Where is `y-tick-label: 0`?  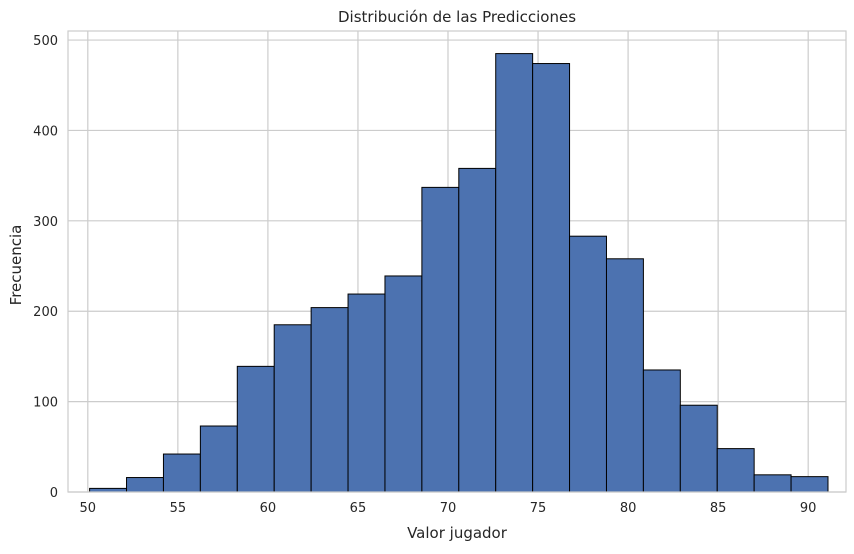
y-tick-label: 0 is located at coordinates (54, 493).